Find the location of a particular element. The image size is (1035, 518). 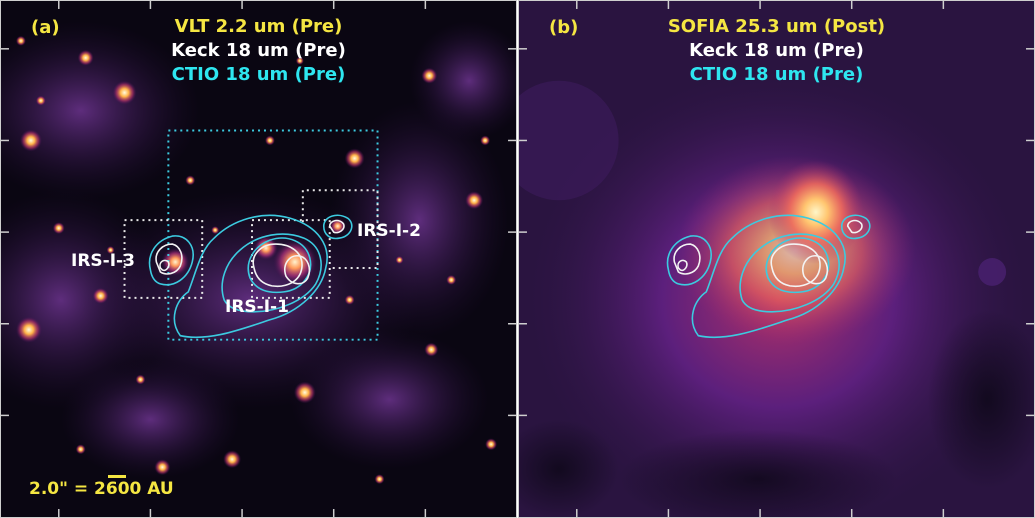

panel-a-title-keck: Keck 18 um (Pre) is located at coordinates (258, 50).